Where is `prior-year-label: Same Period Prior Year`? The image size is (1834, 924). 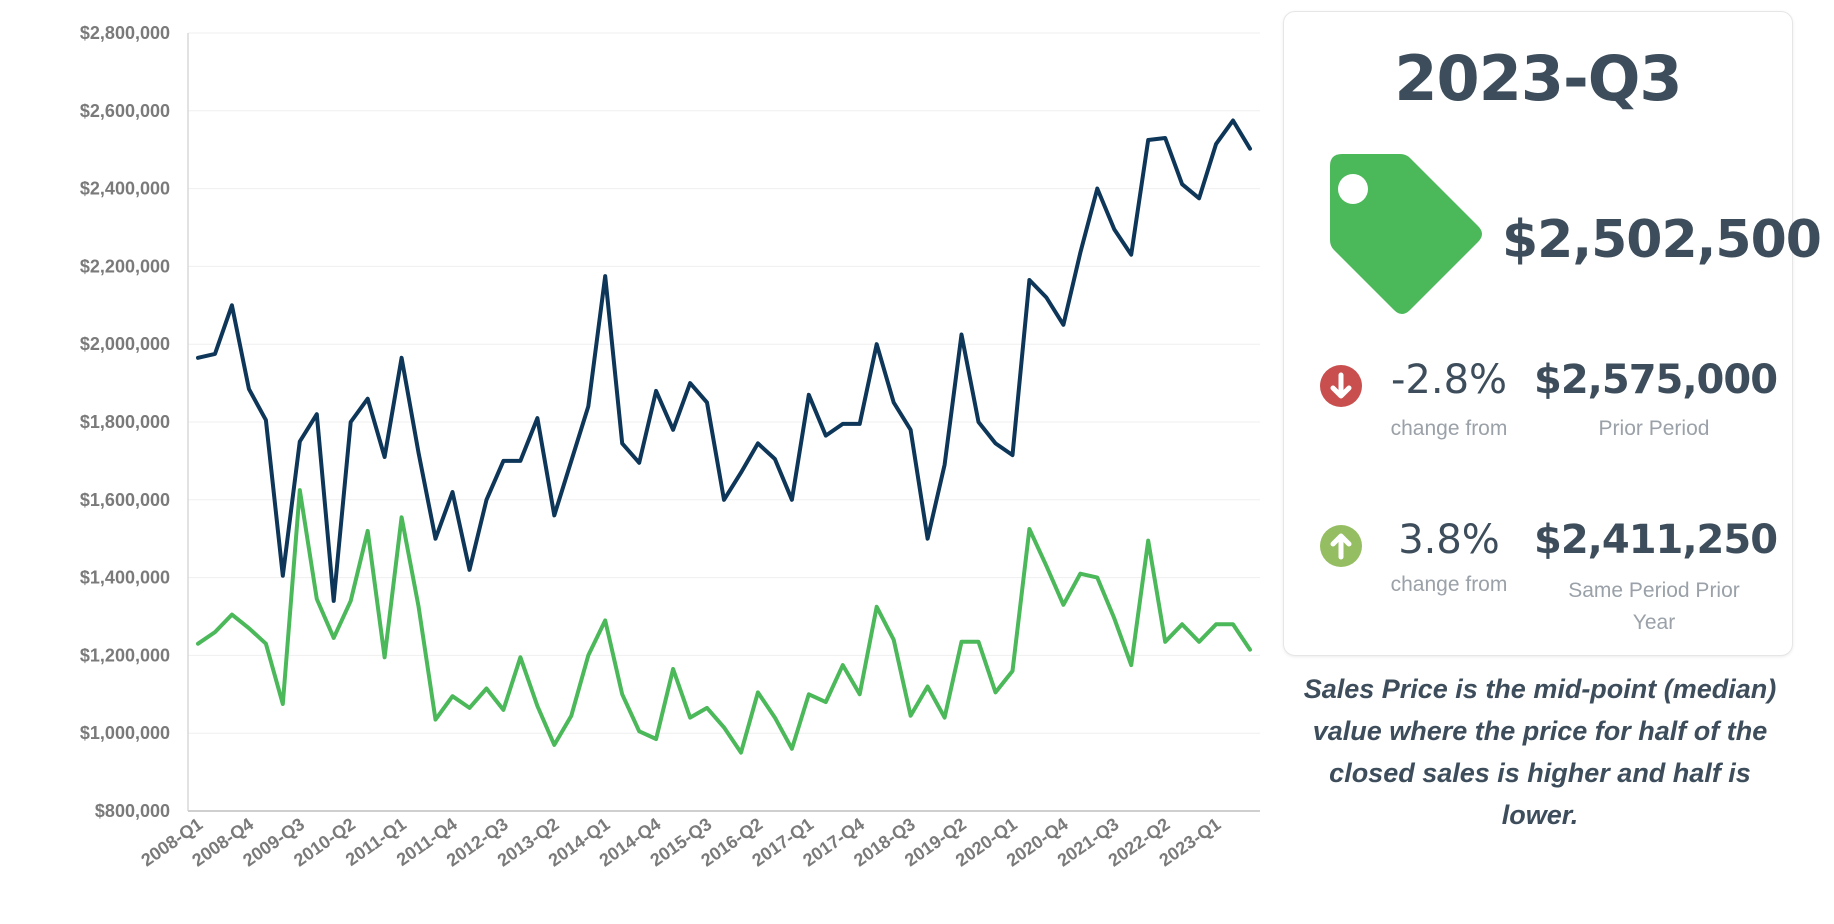 prior-year-label: Same Period Prior Year is located at coordinates (1654, 606).